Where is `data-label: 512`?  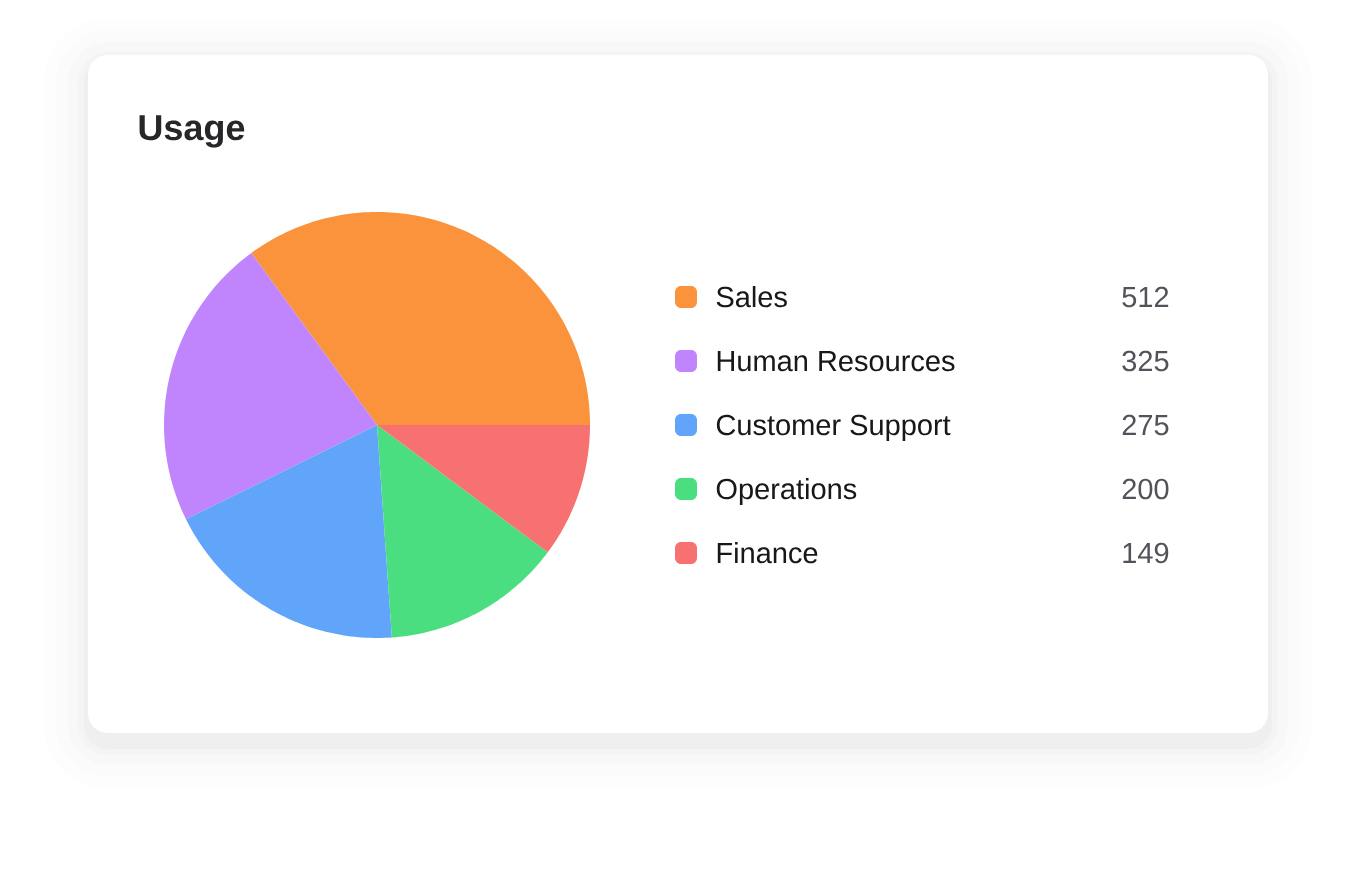 data-label: 512 is located at coordinates (1145, 297).